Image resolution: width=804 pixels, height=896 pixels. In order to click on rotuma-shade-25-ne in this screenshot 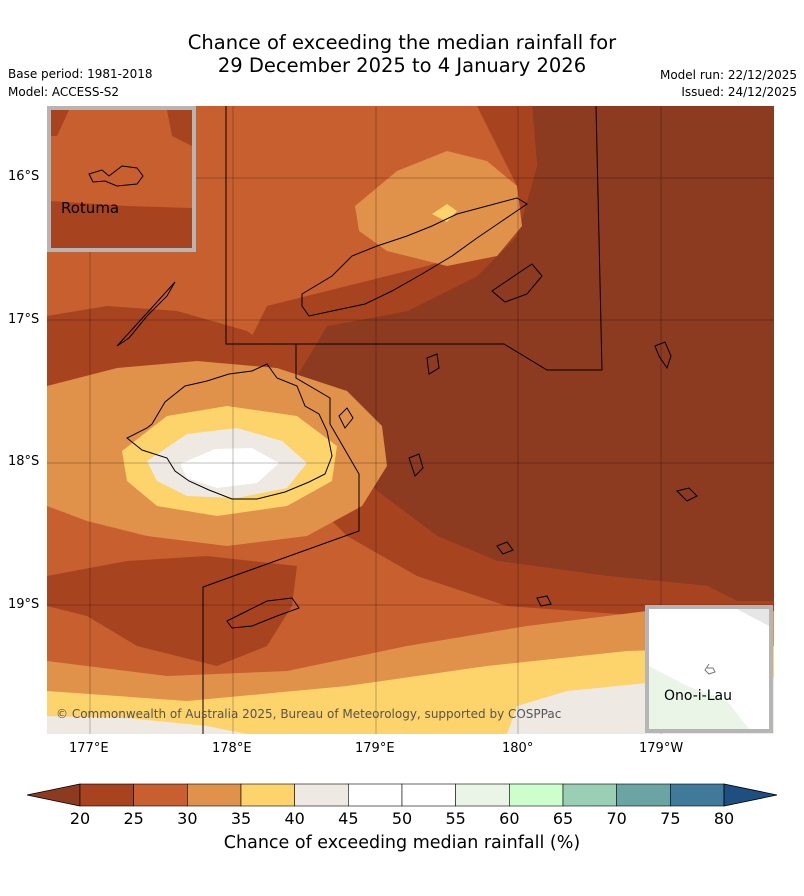, I will do `click(179, 128)`.